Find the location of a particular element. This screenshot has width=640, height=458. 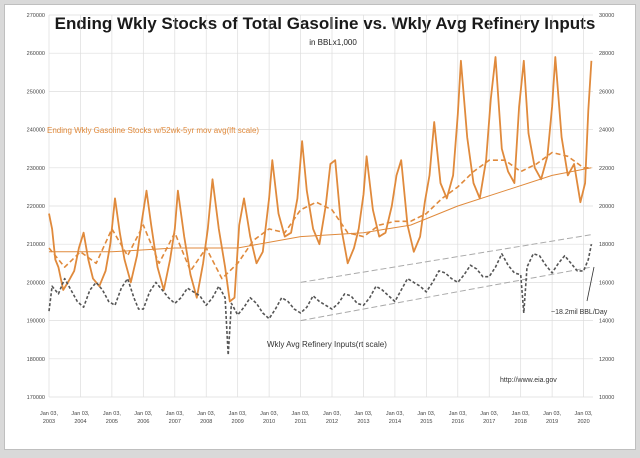

x-tick-year: 2020 is located at coordinates (583, 422).